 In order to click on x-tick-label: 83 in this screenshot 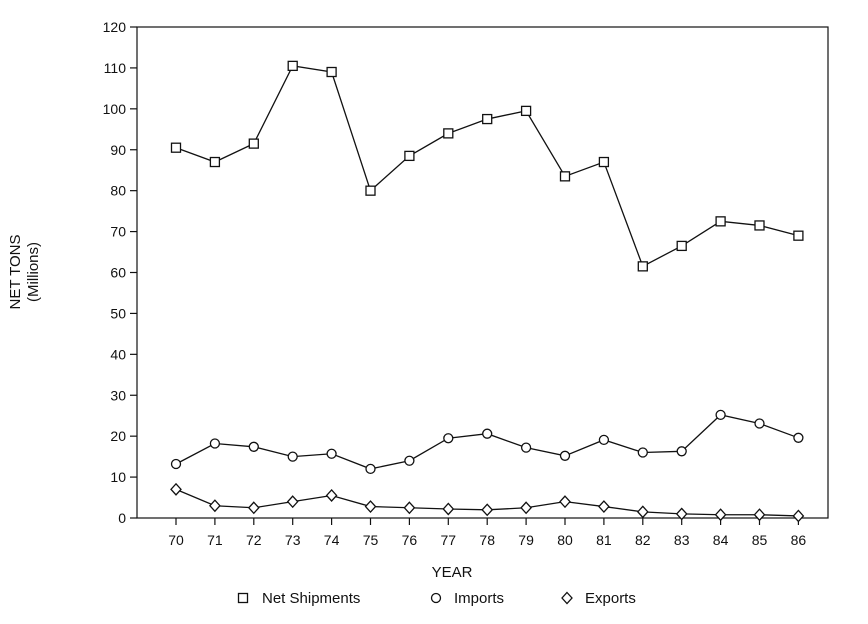, I will do `click(682, 540)`.